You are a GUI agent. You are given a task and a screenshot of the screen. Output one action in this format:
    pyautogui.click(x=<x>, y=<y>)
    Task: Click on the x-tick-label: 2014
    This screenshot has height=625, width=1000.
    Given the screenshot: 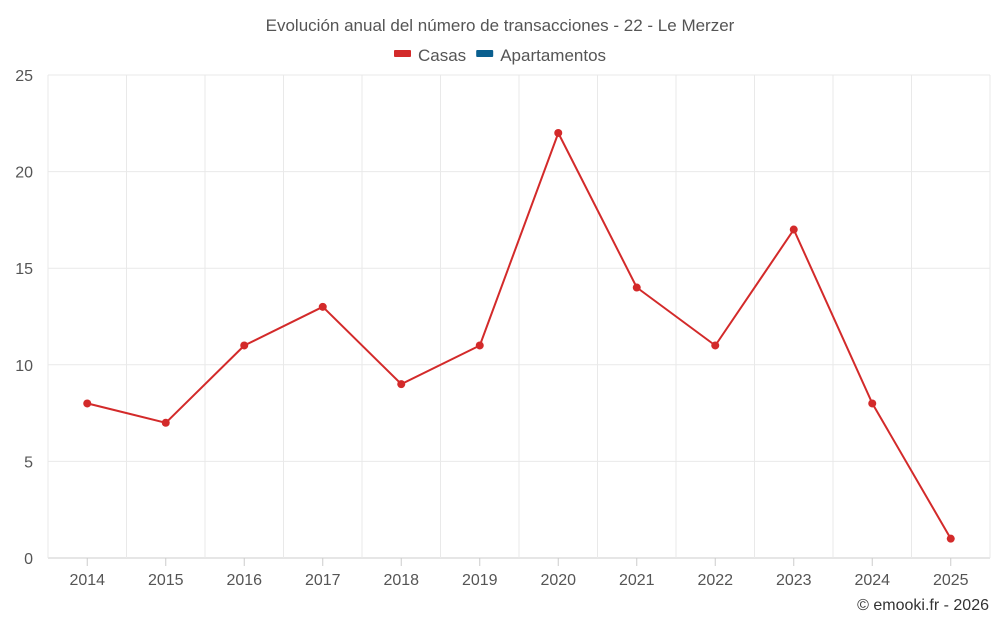 What is the action you would take?
    pyautogui.click(x=87, y=580)
    